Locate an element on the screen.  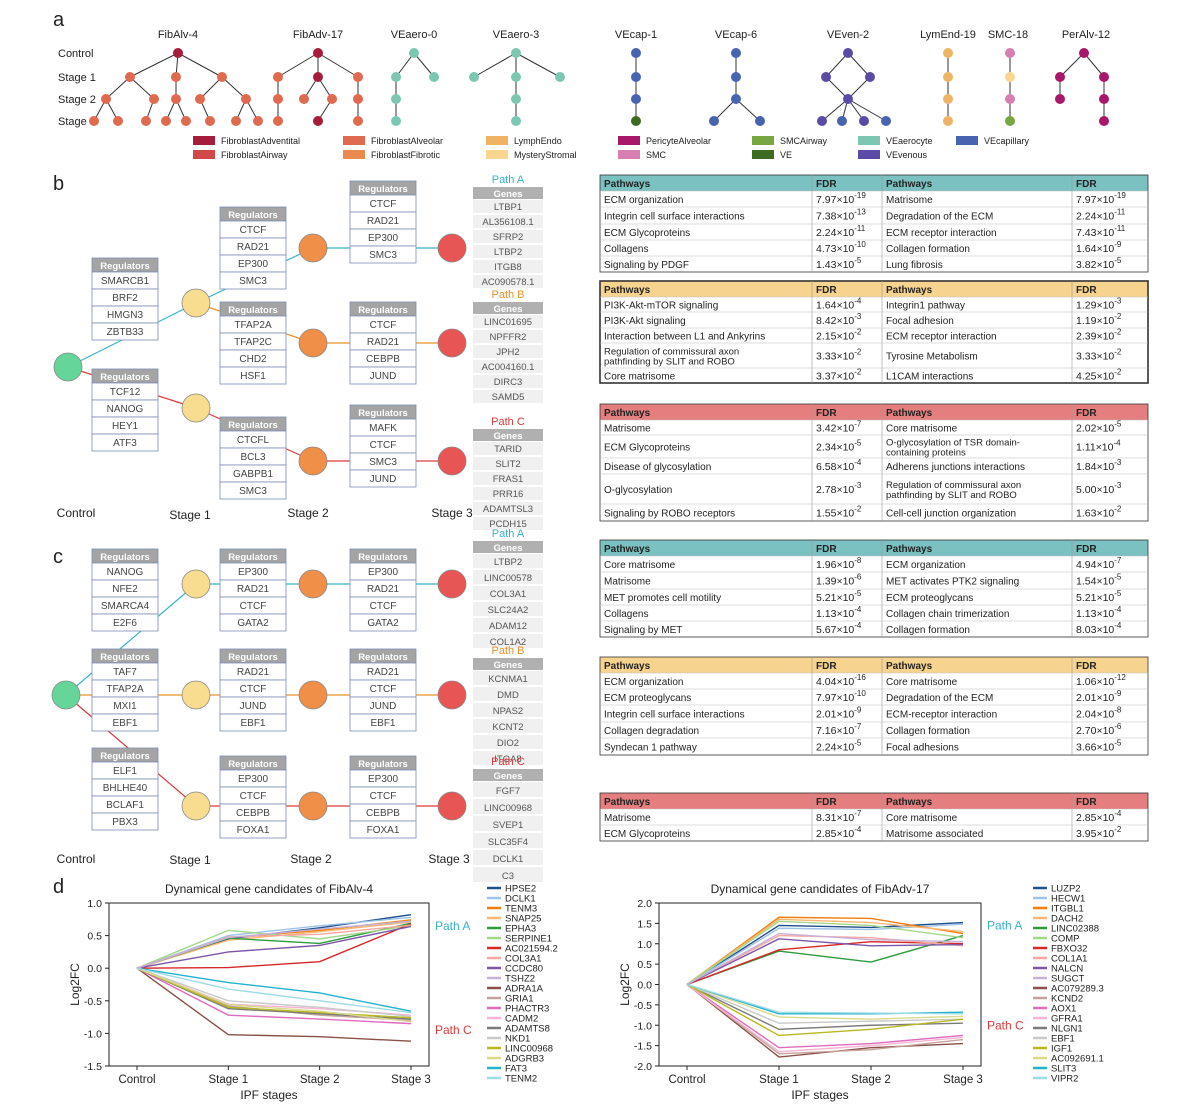
lineage-tree: FibAdv-17 is located at coordinates (318, 77).